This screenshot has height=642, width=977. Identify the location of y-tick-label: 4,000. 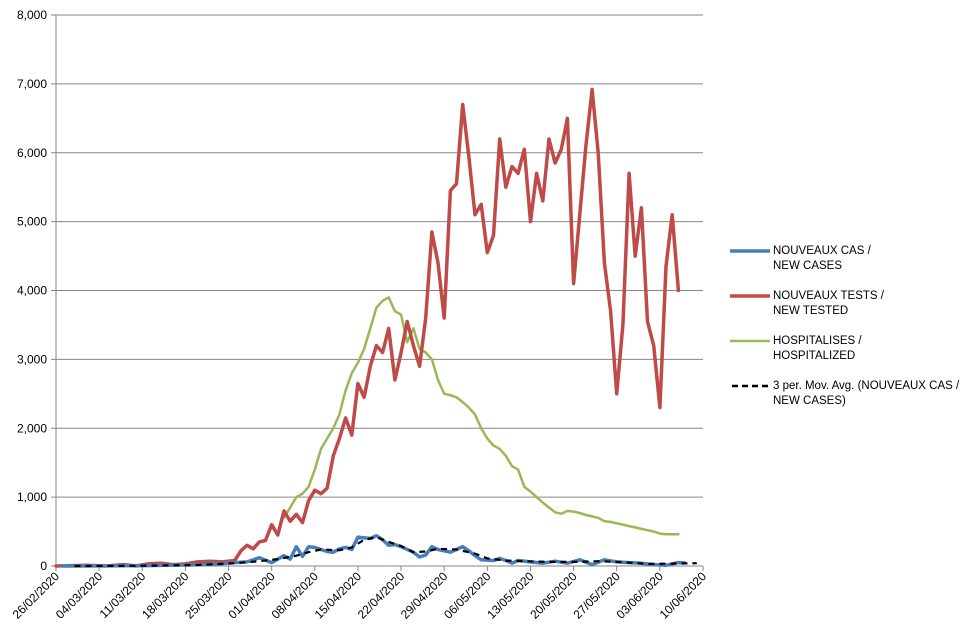
(32, 291).